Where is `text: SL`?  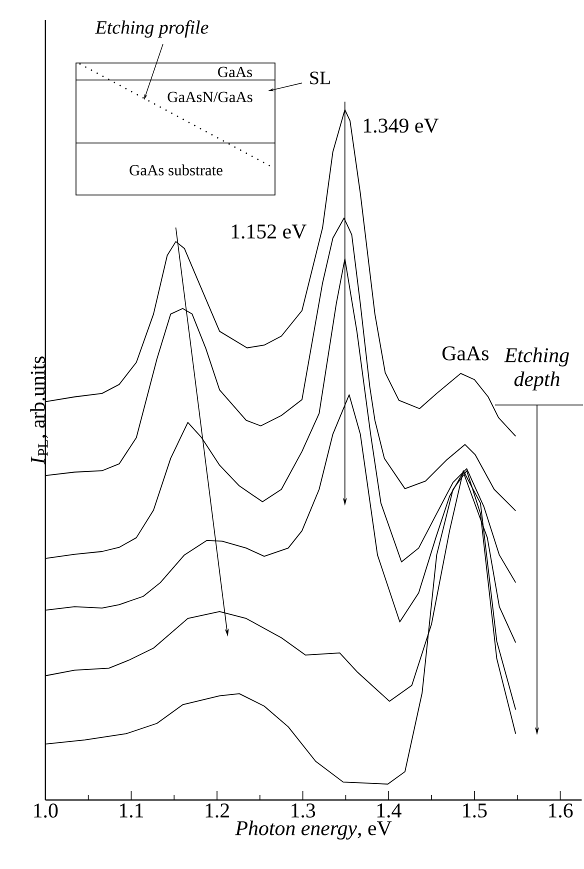 text: SL is located at coordinates (320, 78).